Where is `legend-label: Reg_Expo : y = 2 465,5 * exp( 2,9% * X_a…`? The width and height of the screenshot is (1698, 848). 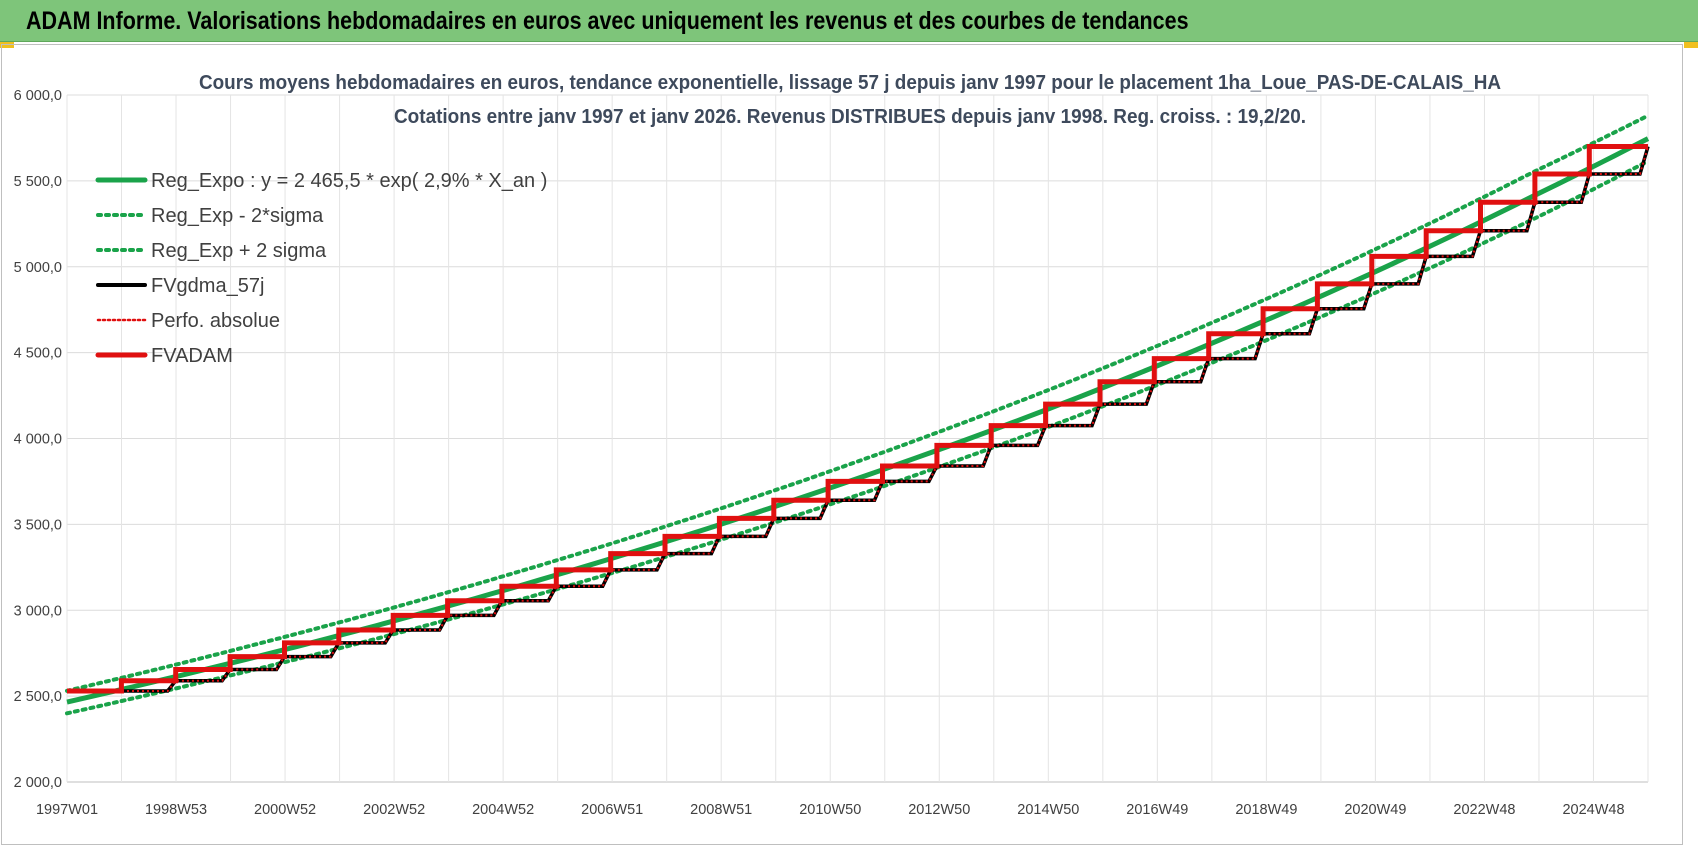
legend-label: Reg_Expo : y = 2 465,5 * exp( 2,9% * X_a… is located at coordinates (349, 181).